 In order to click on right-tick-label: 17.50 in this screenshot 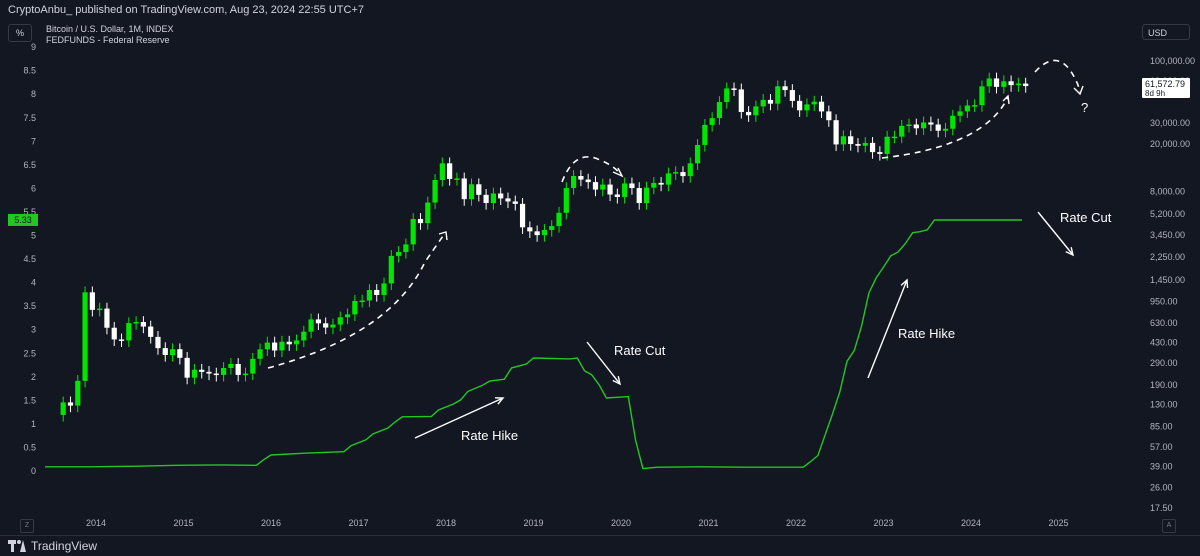, I will do `click(1161, 508)`.